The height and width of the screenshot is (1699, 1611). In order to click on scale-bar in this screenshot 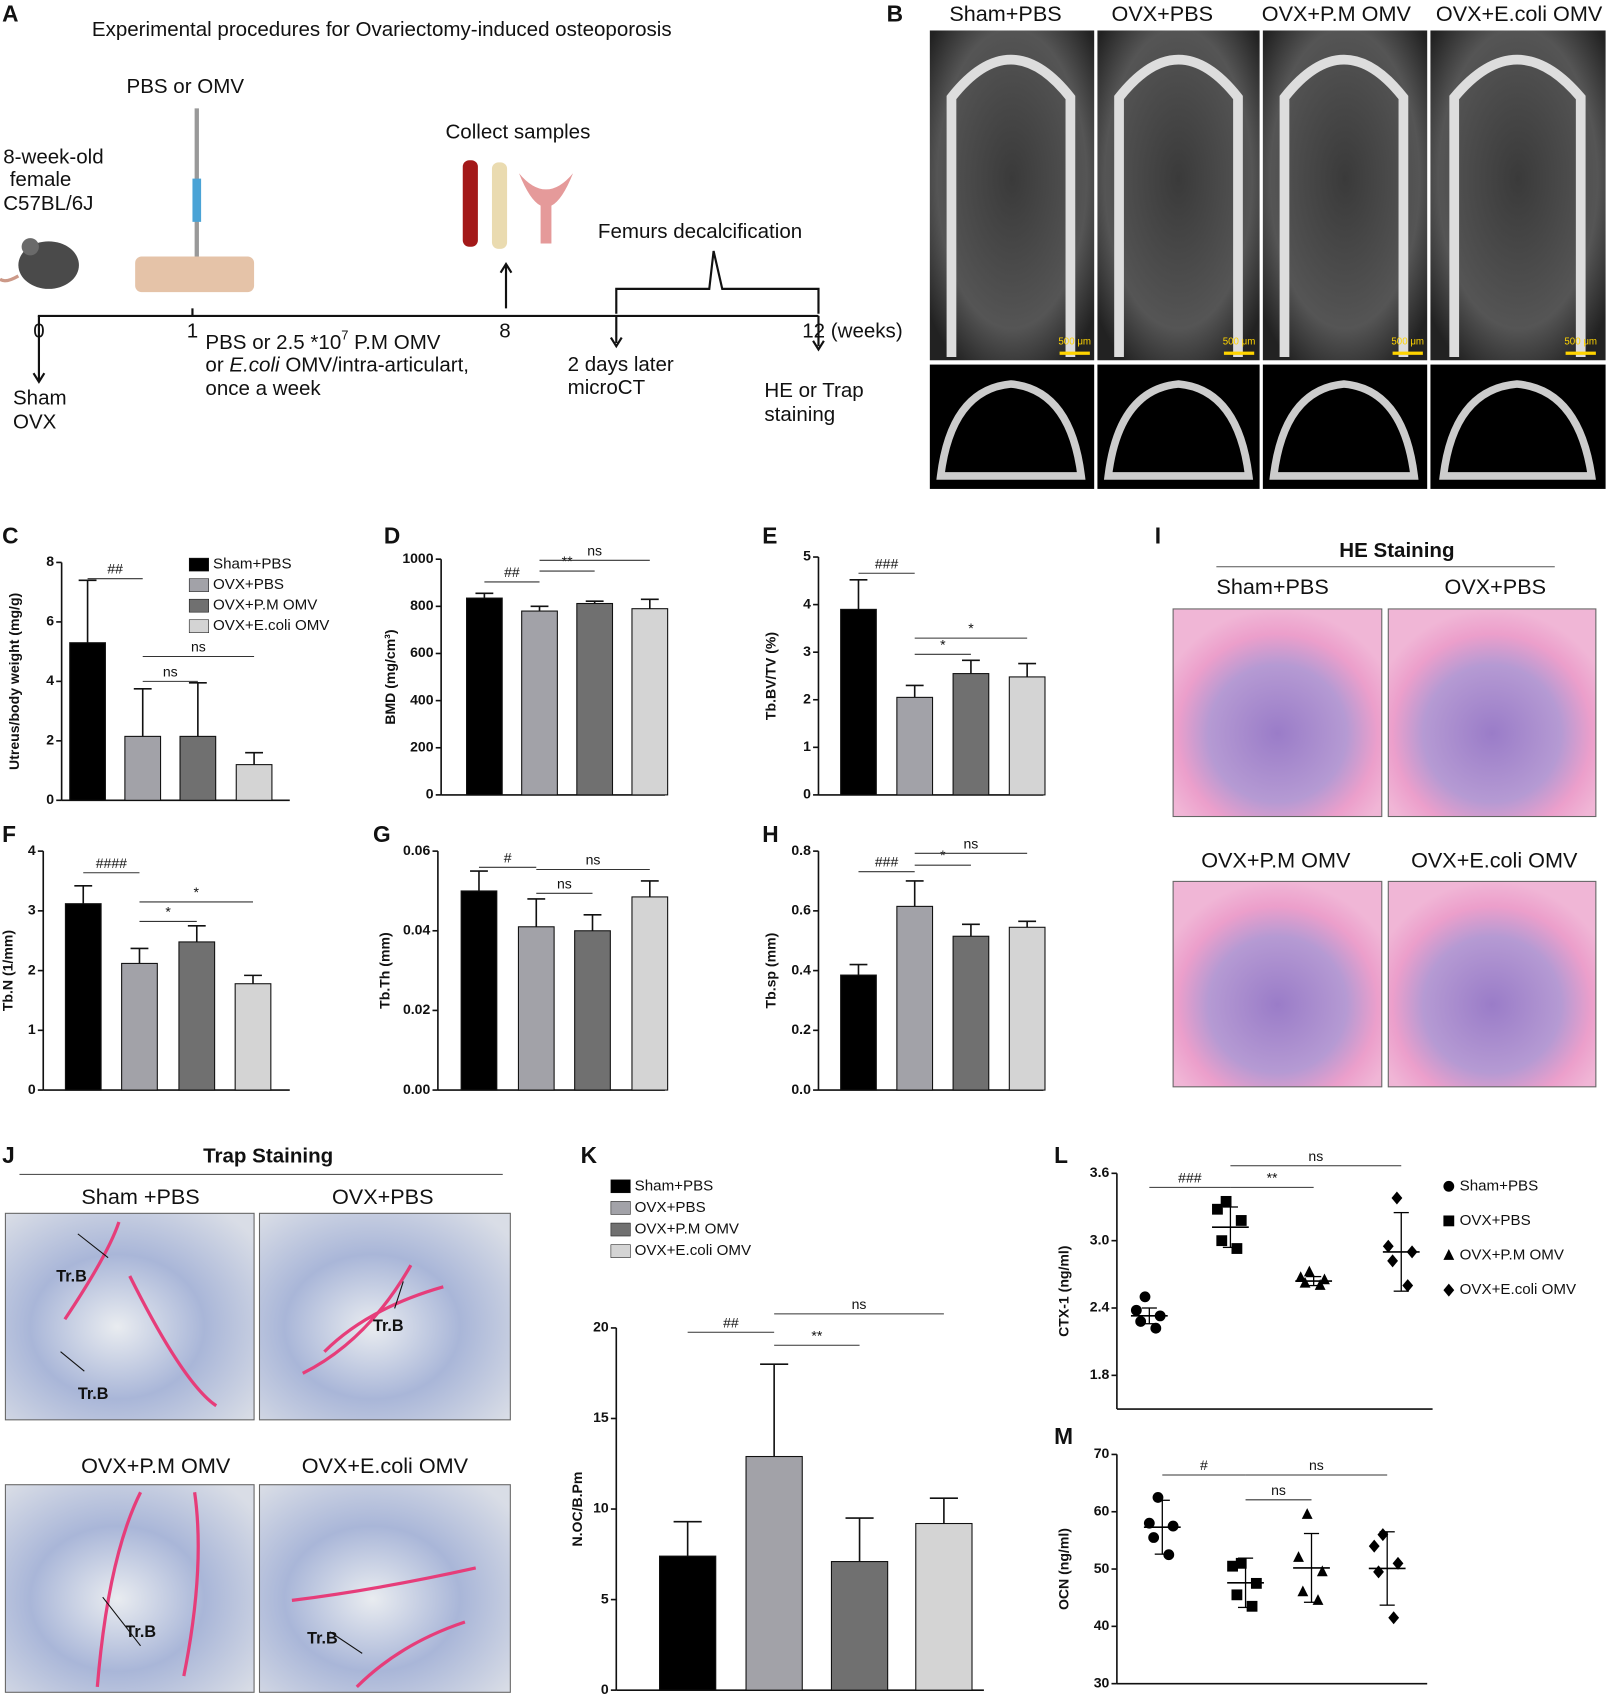, I will do `click(1239, 353)`.